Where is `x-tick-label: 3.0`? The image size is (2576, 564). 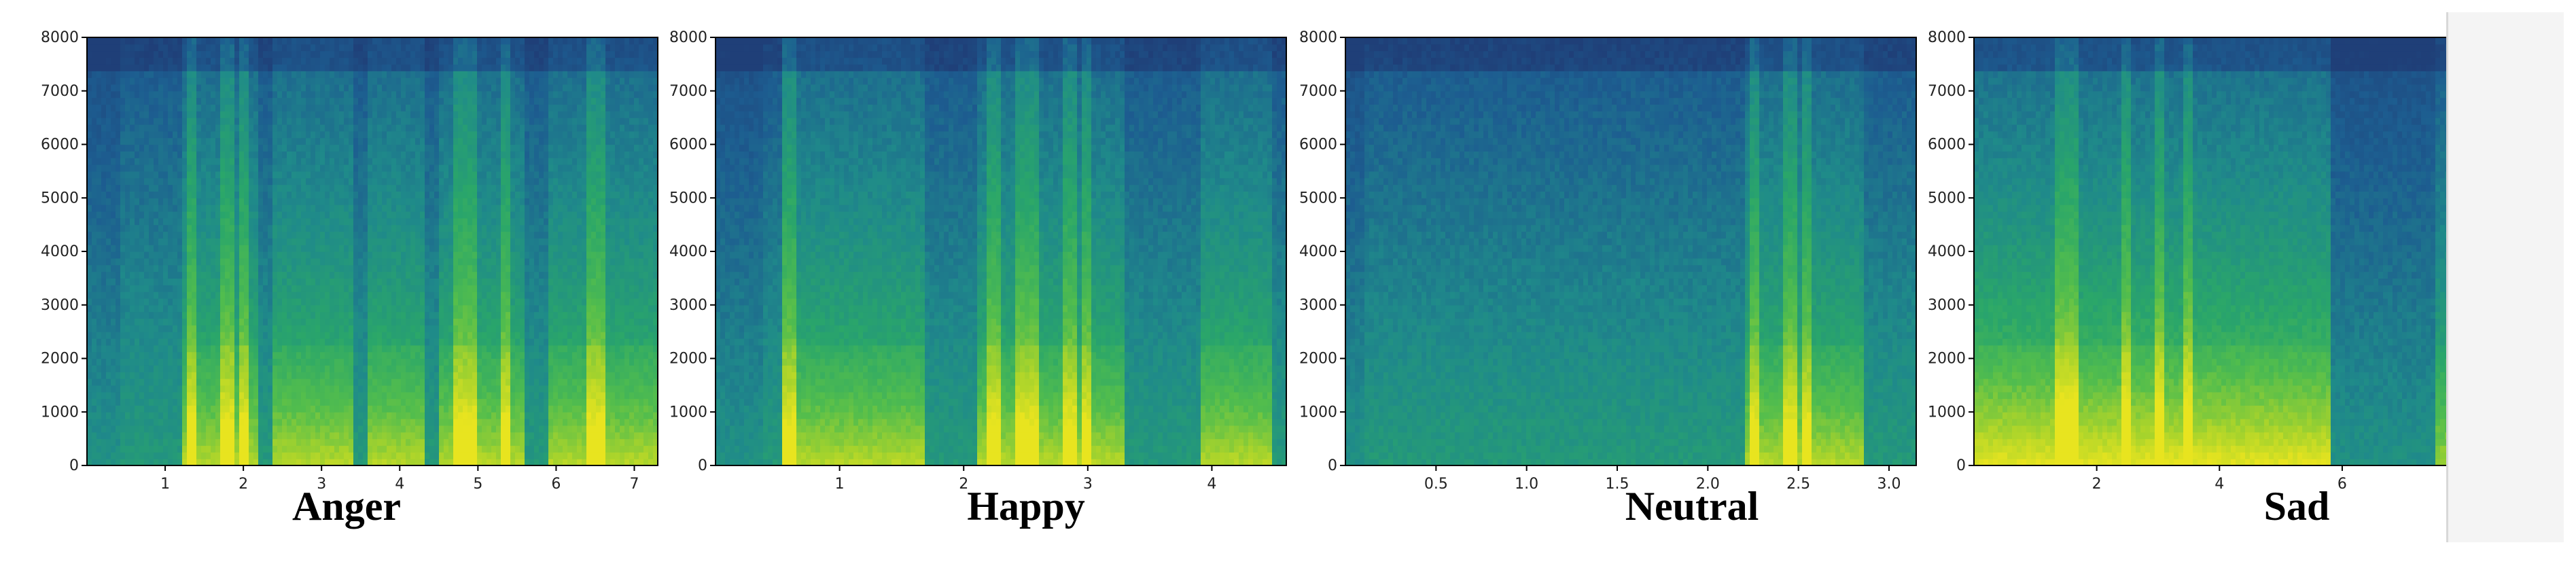
x-tick-label: 3.0 is located at coordinates (1889, 484).